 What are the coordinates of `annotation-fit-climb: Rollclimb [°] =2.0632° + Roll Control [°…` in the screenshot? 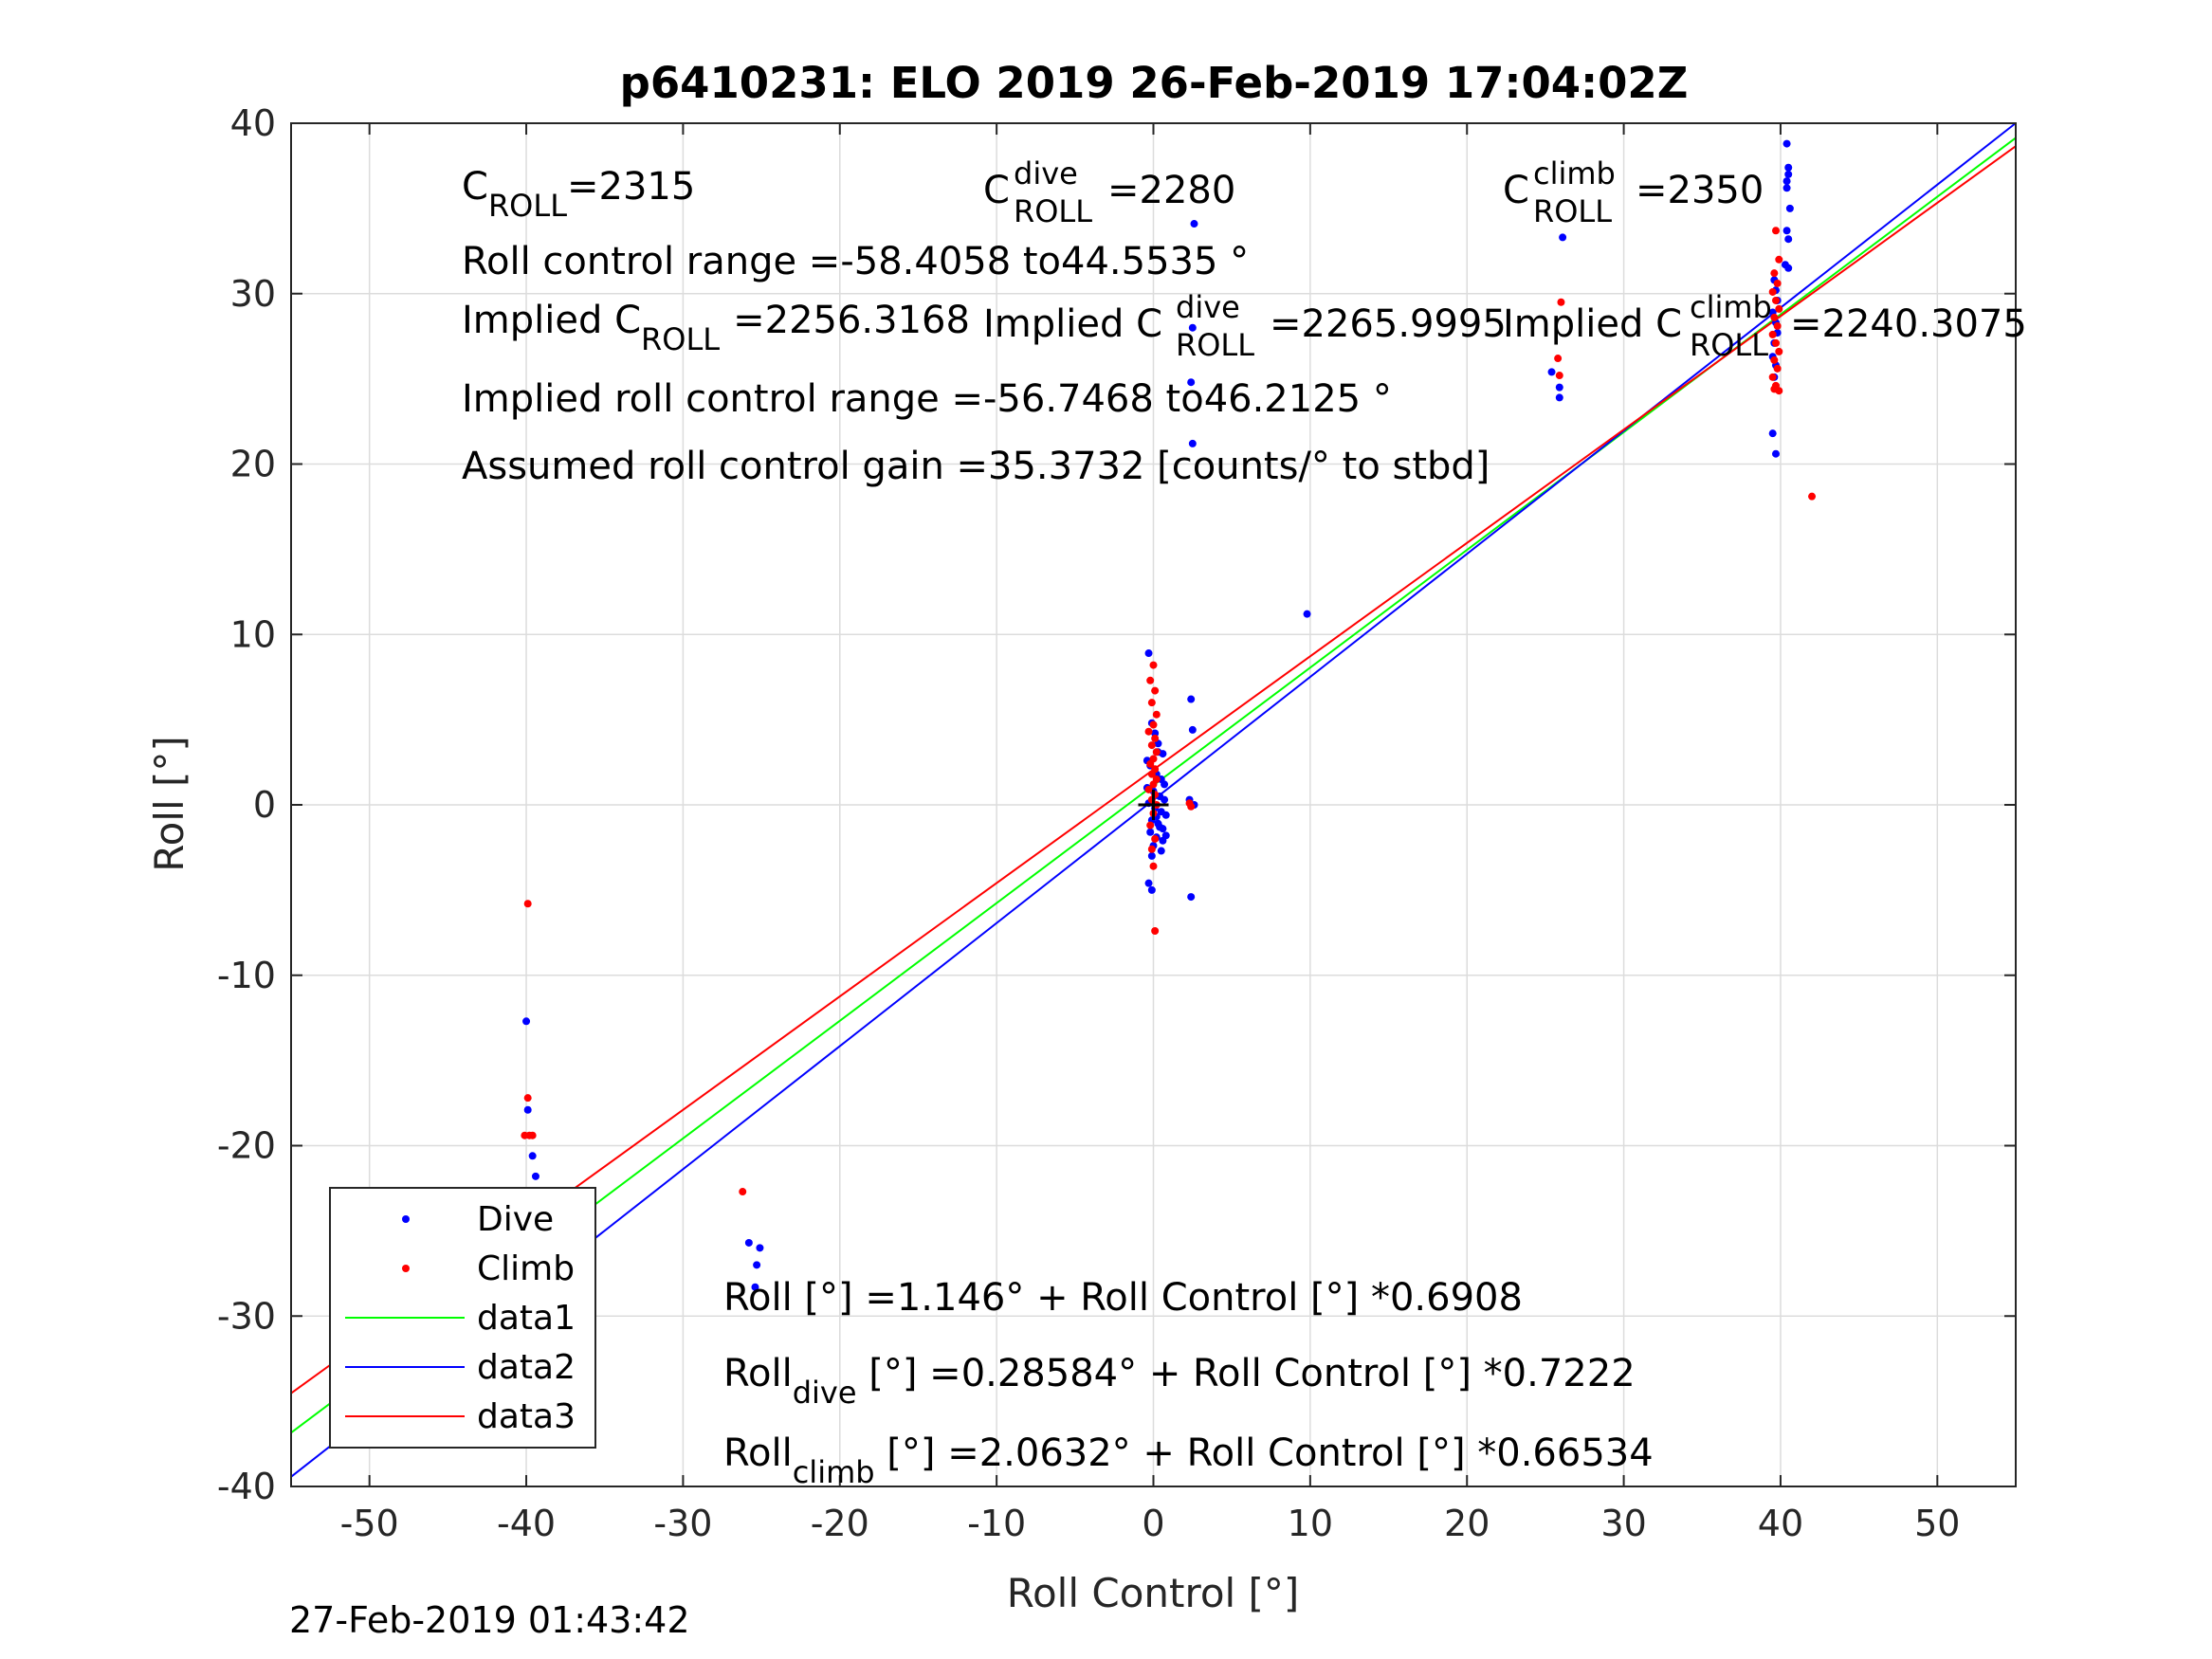 It's located at (1188, 1460).